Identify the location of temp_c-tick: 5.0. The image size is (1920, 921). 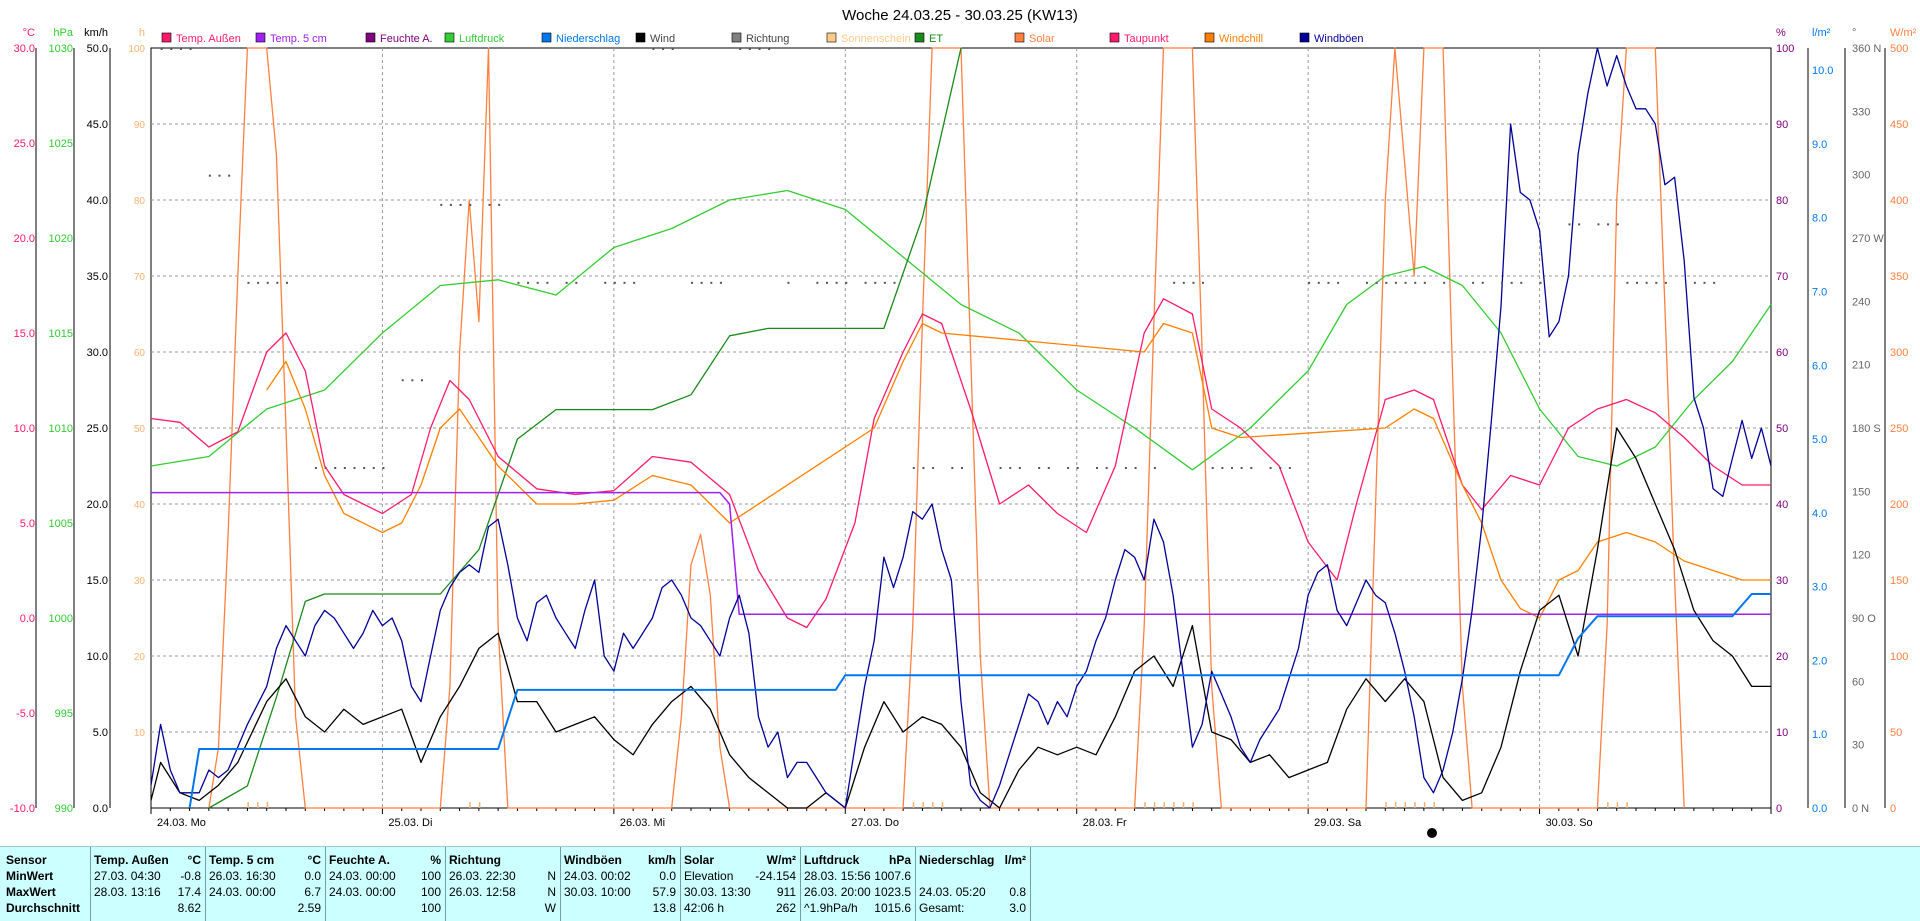
(27, 524).